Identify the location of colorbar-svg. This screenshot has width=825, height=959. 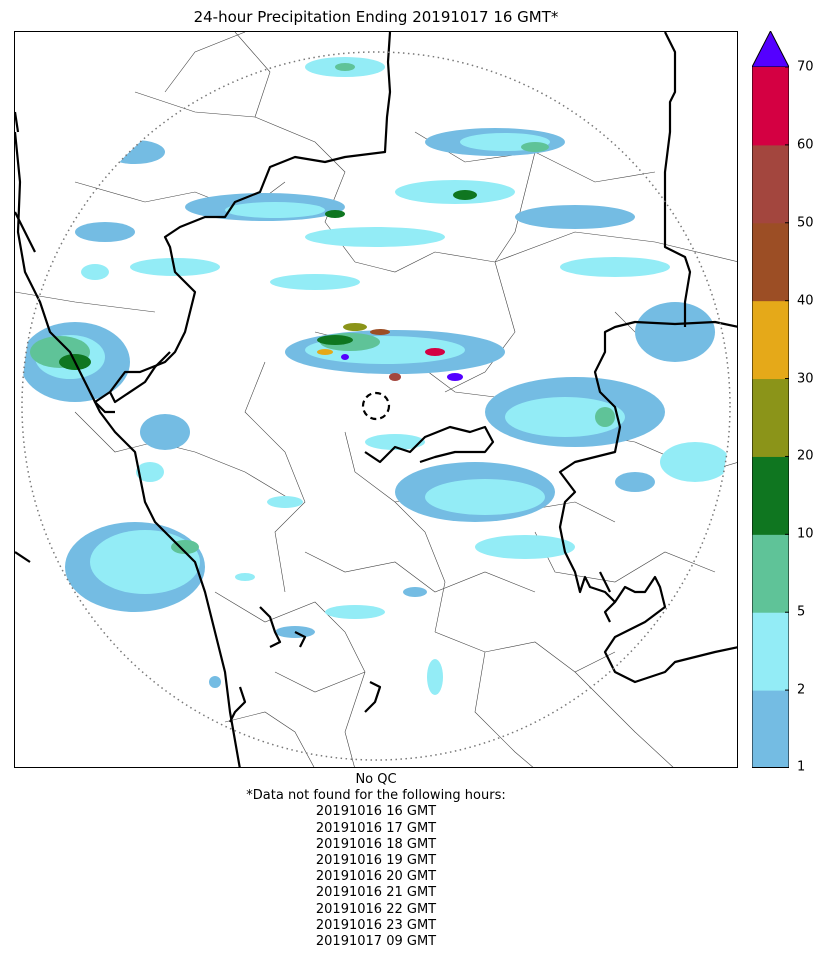
(770, 399).